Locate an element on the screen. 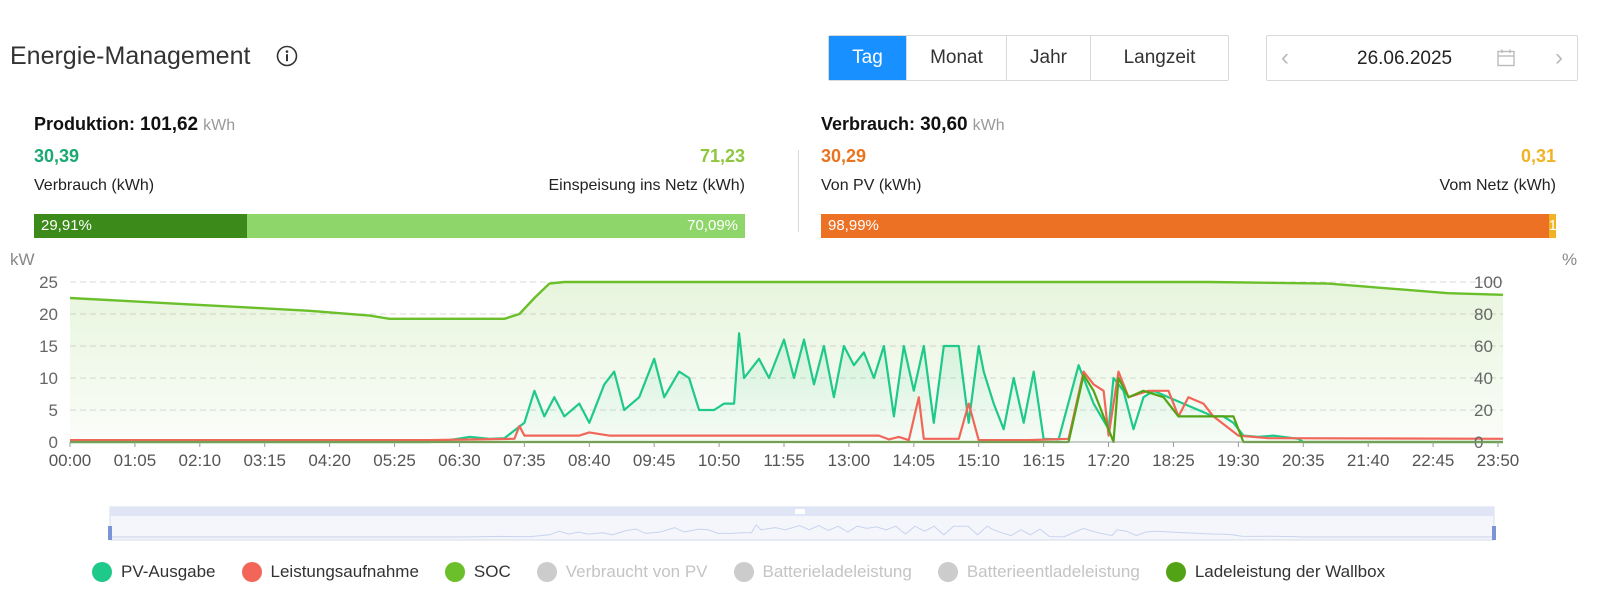  legend-label: Leistungsaufnahme is located at coordinates (344, 571).